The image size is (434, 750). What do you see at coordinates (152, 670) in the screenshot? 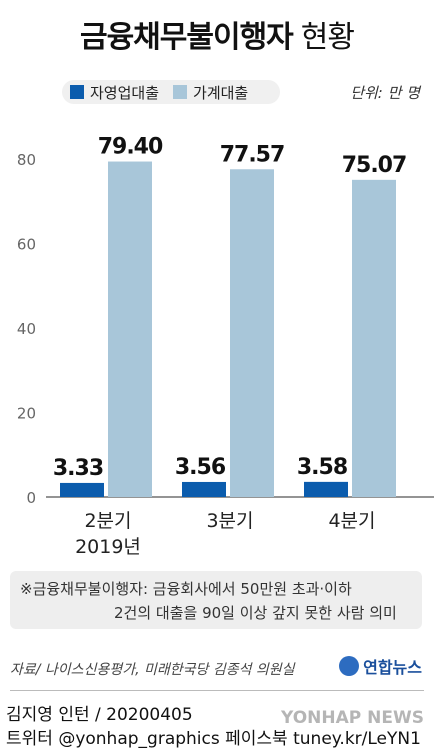
I see `source-text: 자료/ 나이스신용평가, 미래한국당 김종석 의원실` at bounding box center [152, 670].